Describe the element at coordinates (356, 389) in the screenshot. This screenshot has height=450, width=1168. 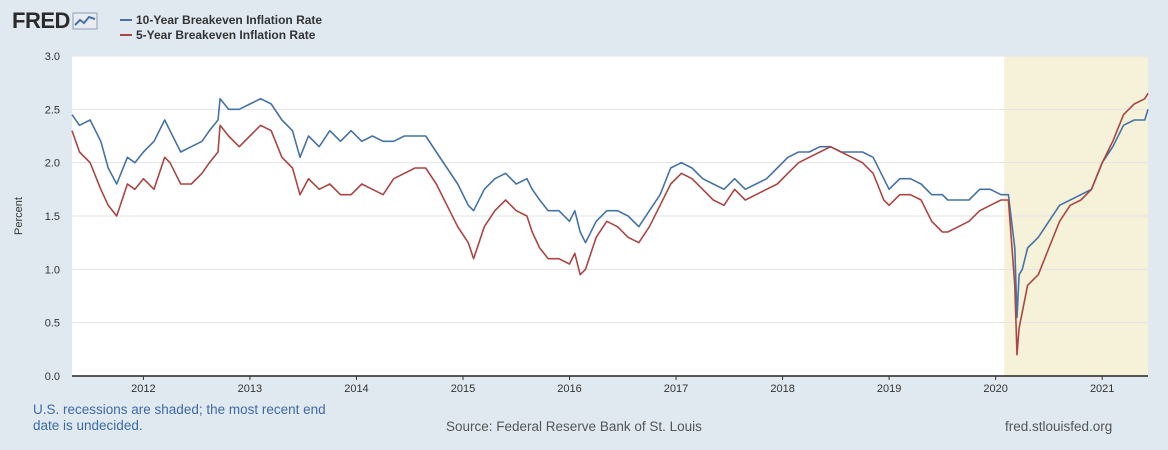
I see `x-tick-label: 2014` at that location.